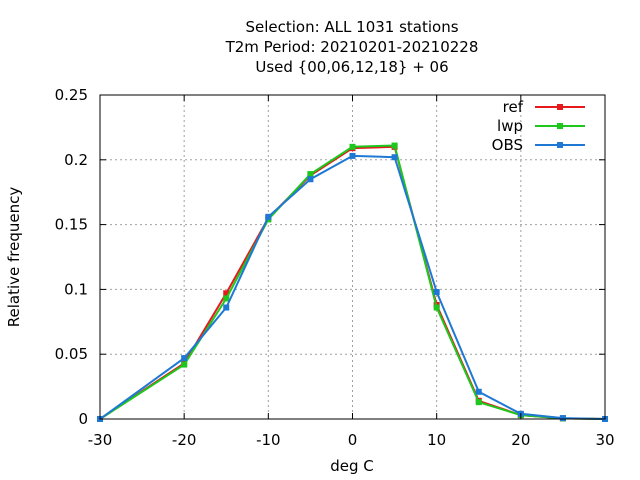  What do you see at coordinates (560, 107) in the screenshot?
I see `legend-marker-ref` at bounding box center [560, 107].